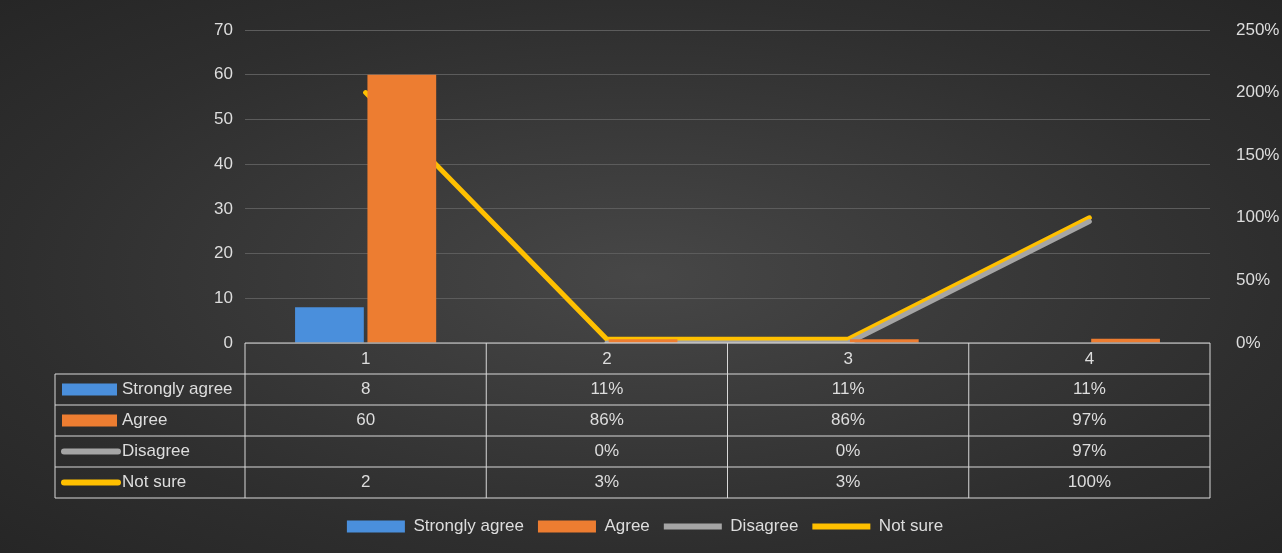 Image resolution: width=1282 pixels, height=553 pixels. I want to click on legend-label: Disagree, so click(764, 526).